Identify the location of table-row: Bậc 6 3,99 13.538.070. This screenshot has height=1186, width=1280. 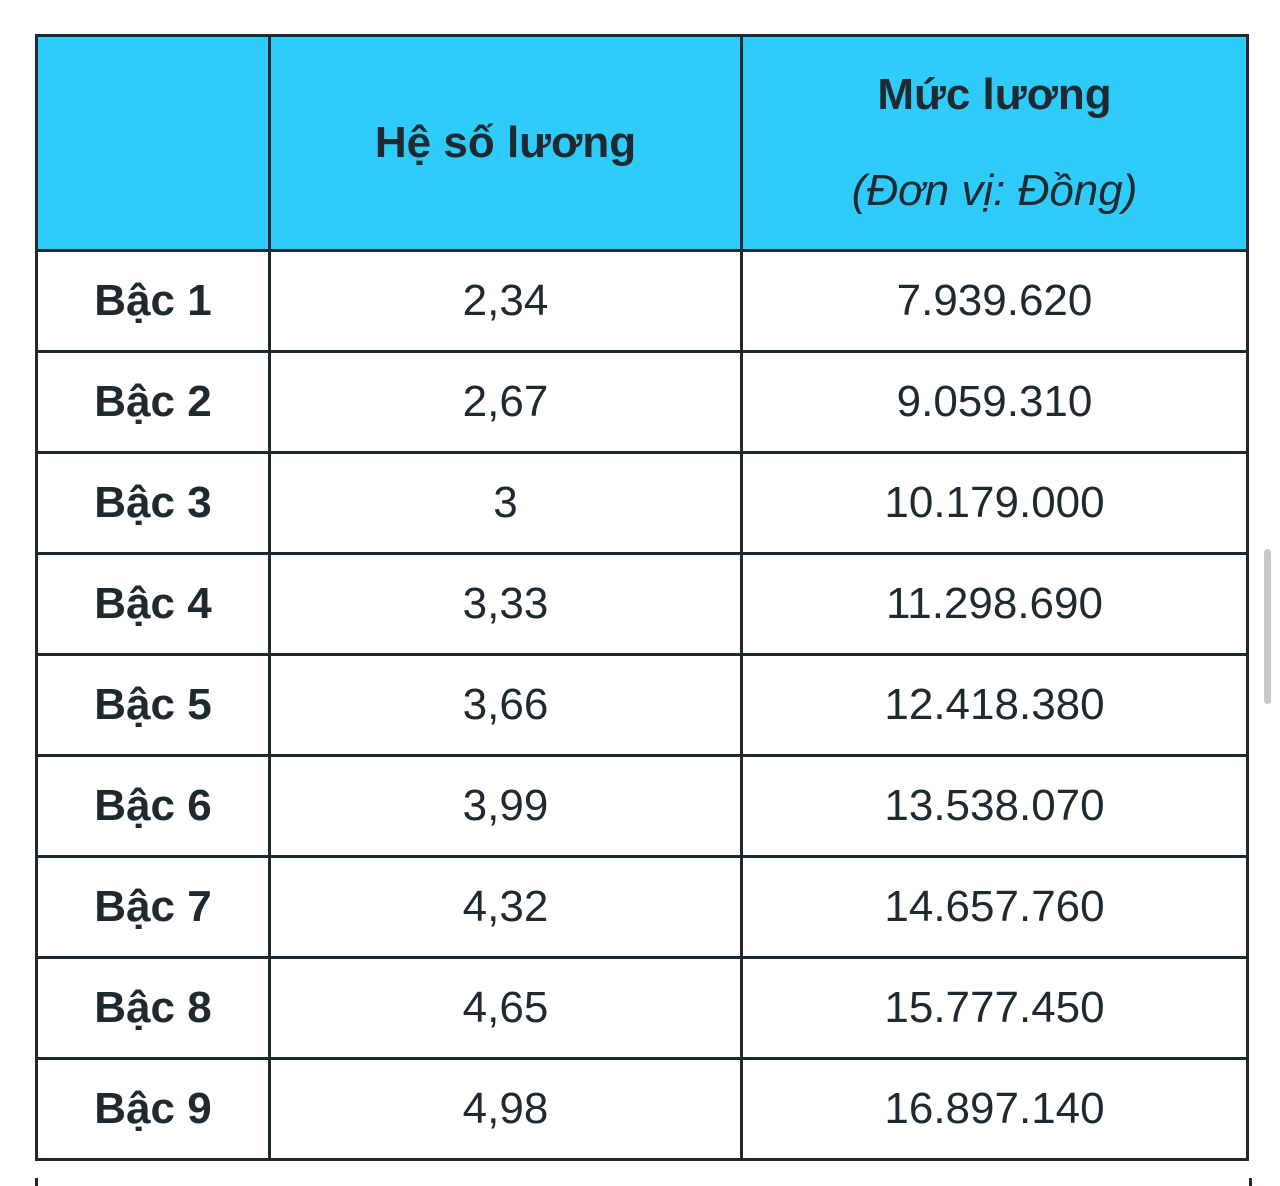
(642, 806).